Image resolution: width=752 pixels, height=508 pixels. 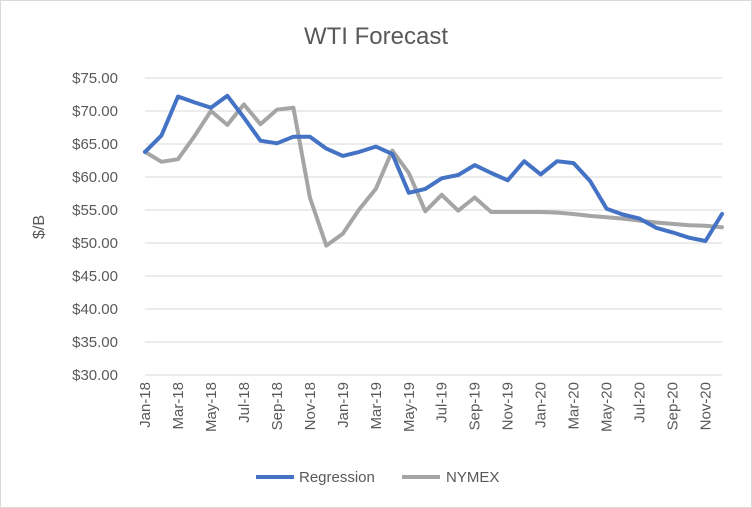 What do you see at coordinates (475, 406) in the screenshot?
I see `x-tick-label: Sep-19` at bounding box center [475, 406].